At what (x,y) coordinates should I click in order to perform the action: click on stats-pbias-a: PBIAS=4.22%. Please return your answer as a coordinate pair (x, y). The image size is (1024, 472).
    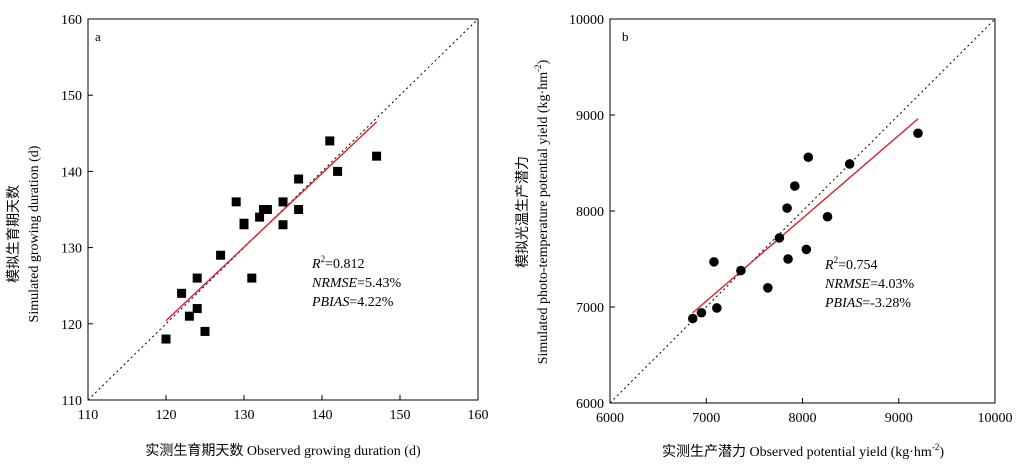
    Looking at the image, I should click on (352, 302).